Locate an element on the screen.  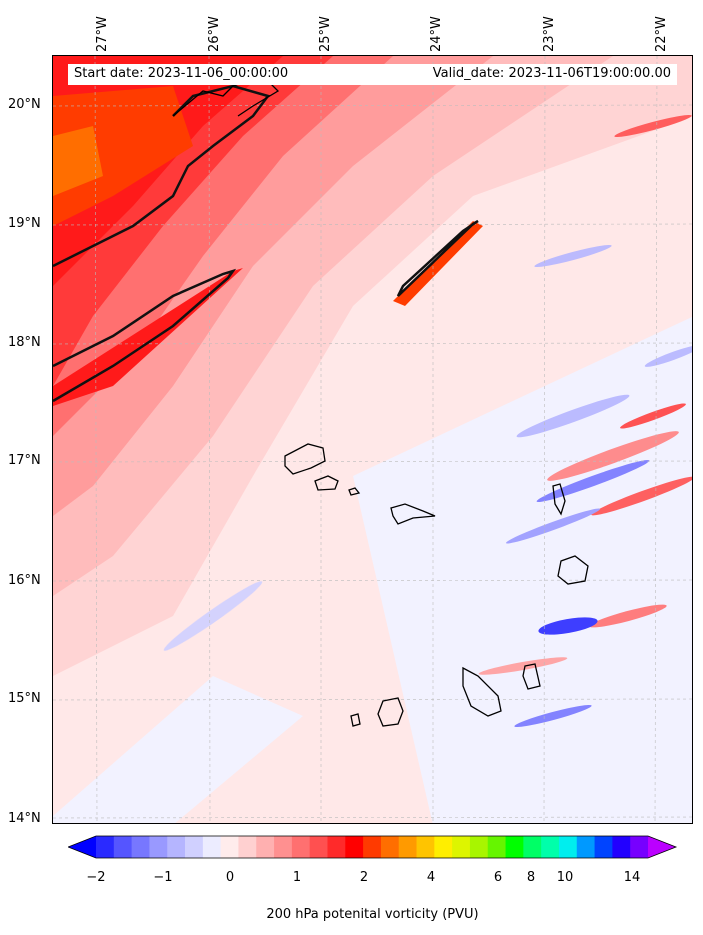
colorbar-tick-label: 4 is located at coordinates (431, 877).